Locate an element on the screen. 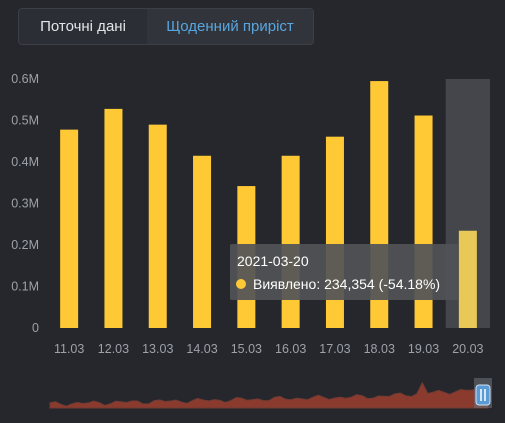 This screenshot has width=505, height=423. tooltip-background is located at coordinates (344, 272).